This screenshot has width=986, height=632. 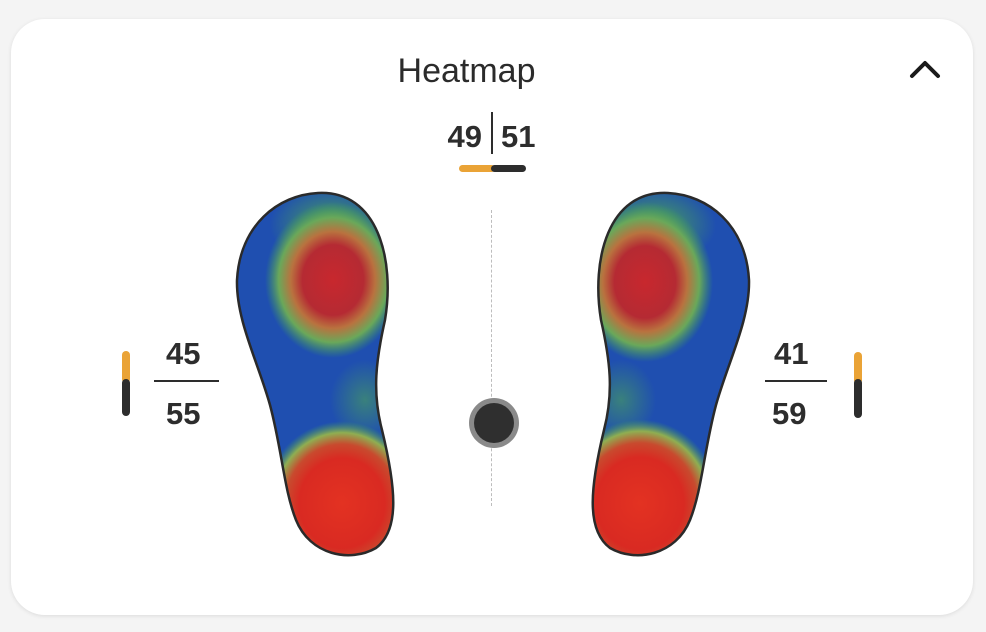 I want to click on right-foot-heatmap, so click(x=671, y=374).